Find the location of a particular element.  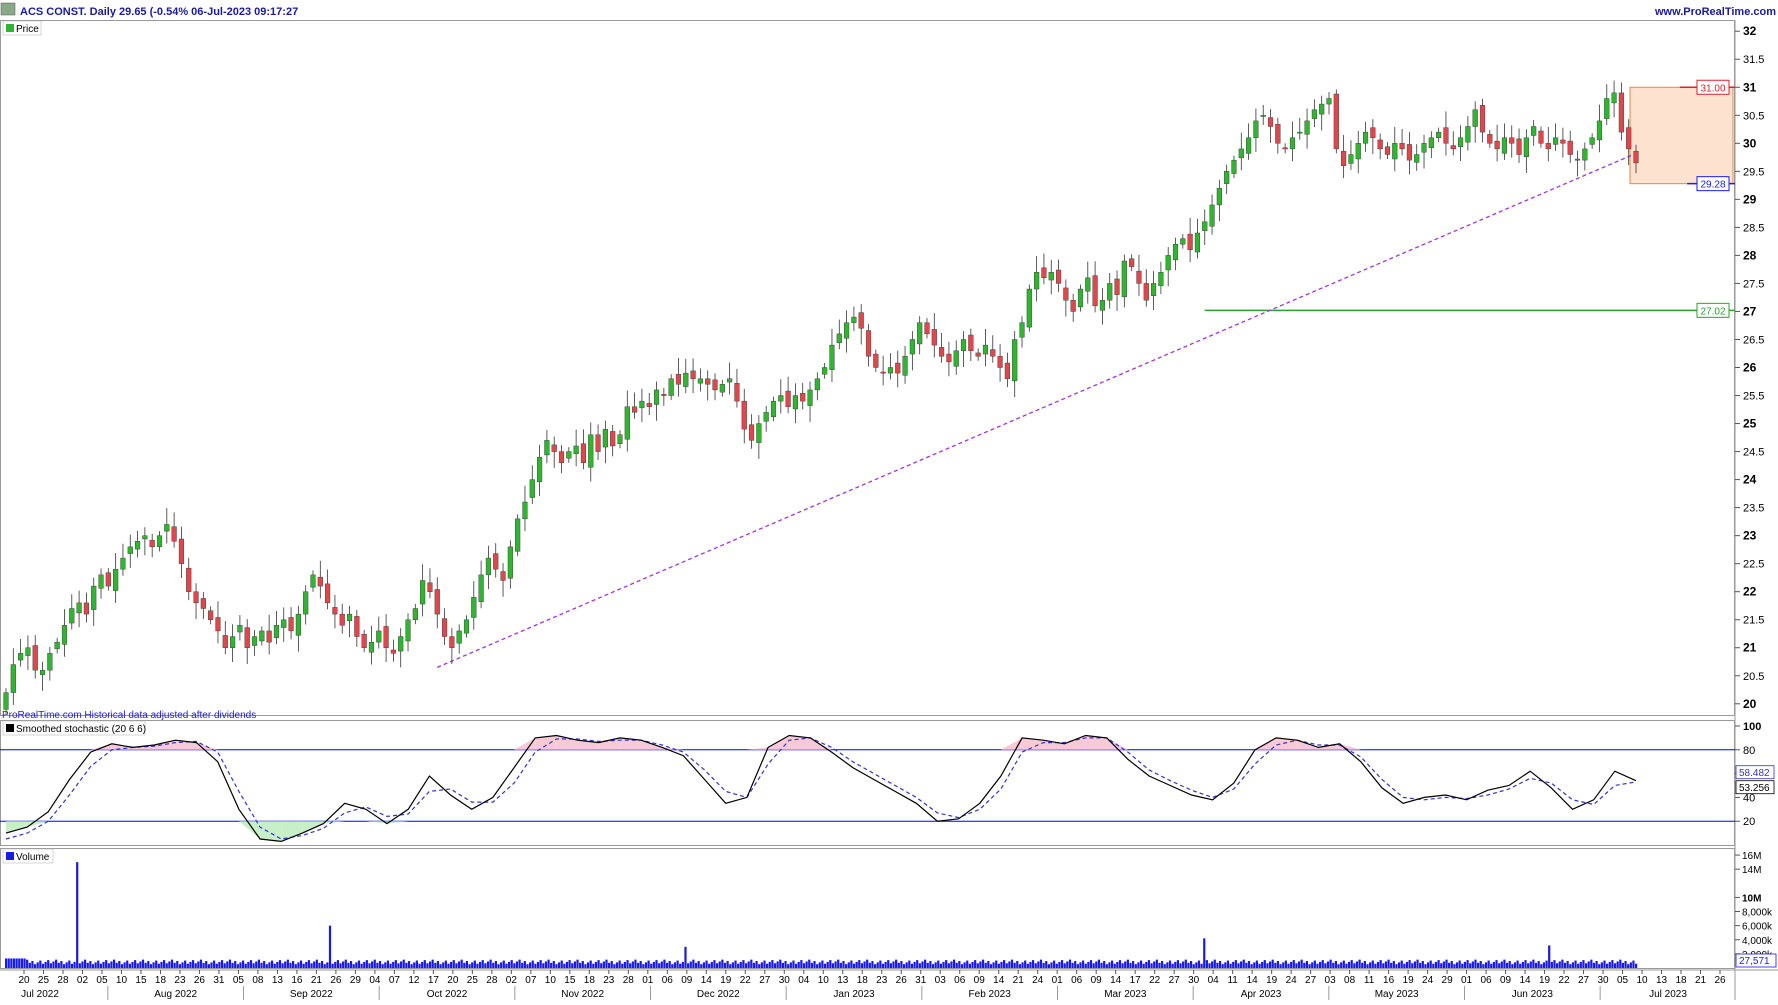

x-month-label: Jul 2022 is located at coordinates (40, 994).